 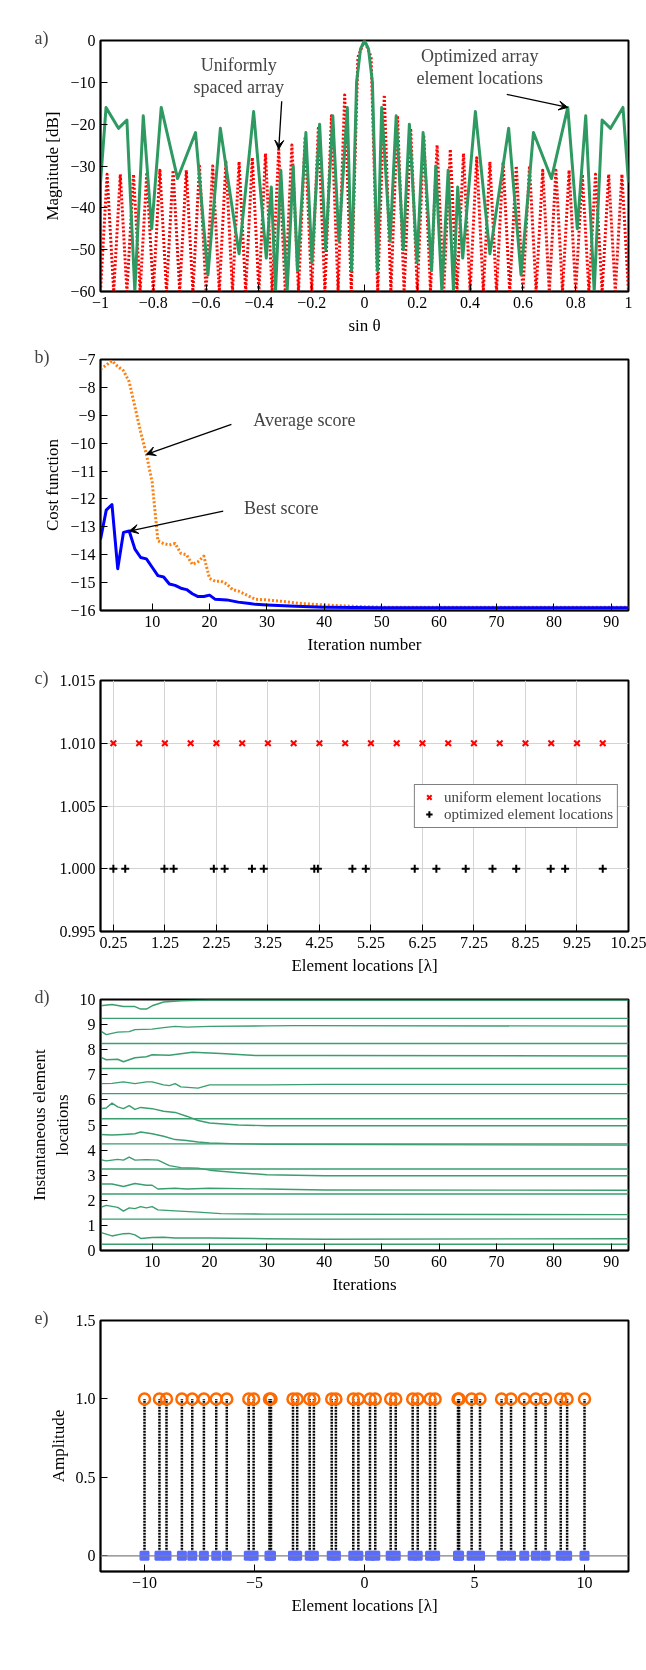 What do you see at coordinates (91, 1200) in the screenshot?
I see `y-tick-label: 2` at bounding box center [91, 1200].